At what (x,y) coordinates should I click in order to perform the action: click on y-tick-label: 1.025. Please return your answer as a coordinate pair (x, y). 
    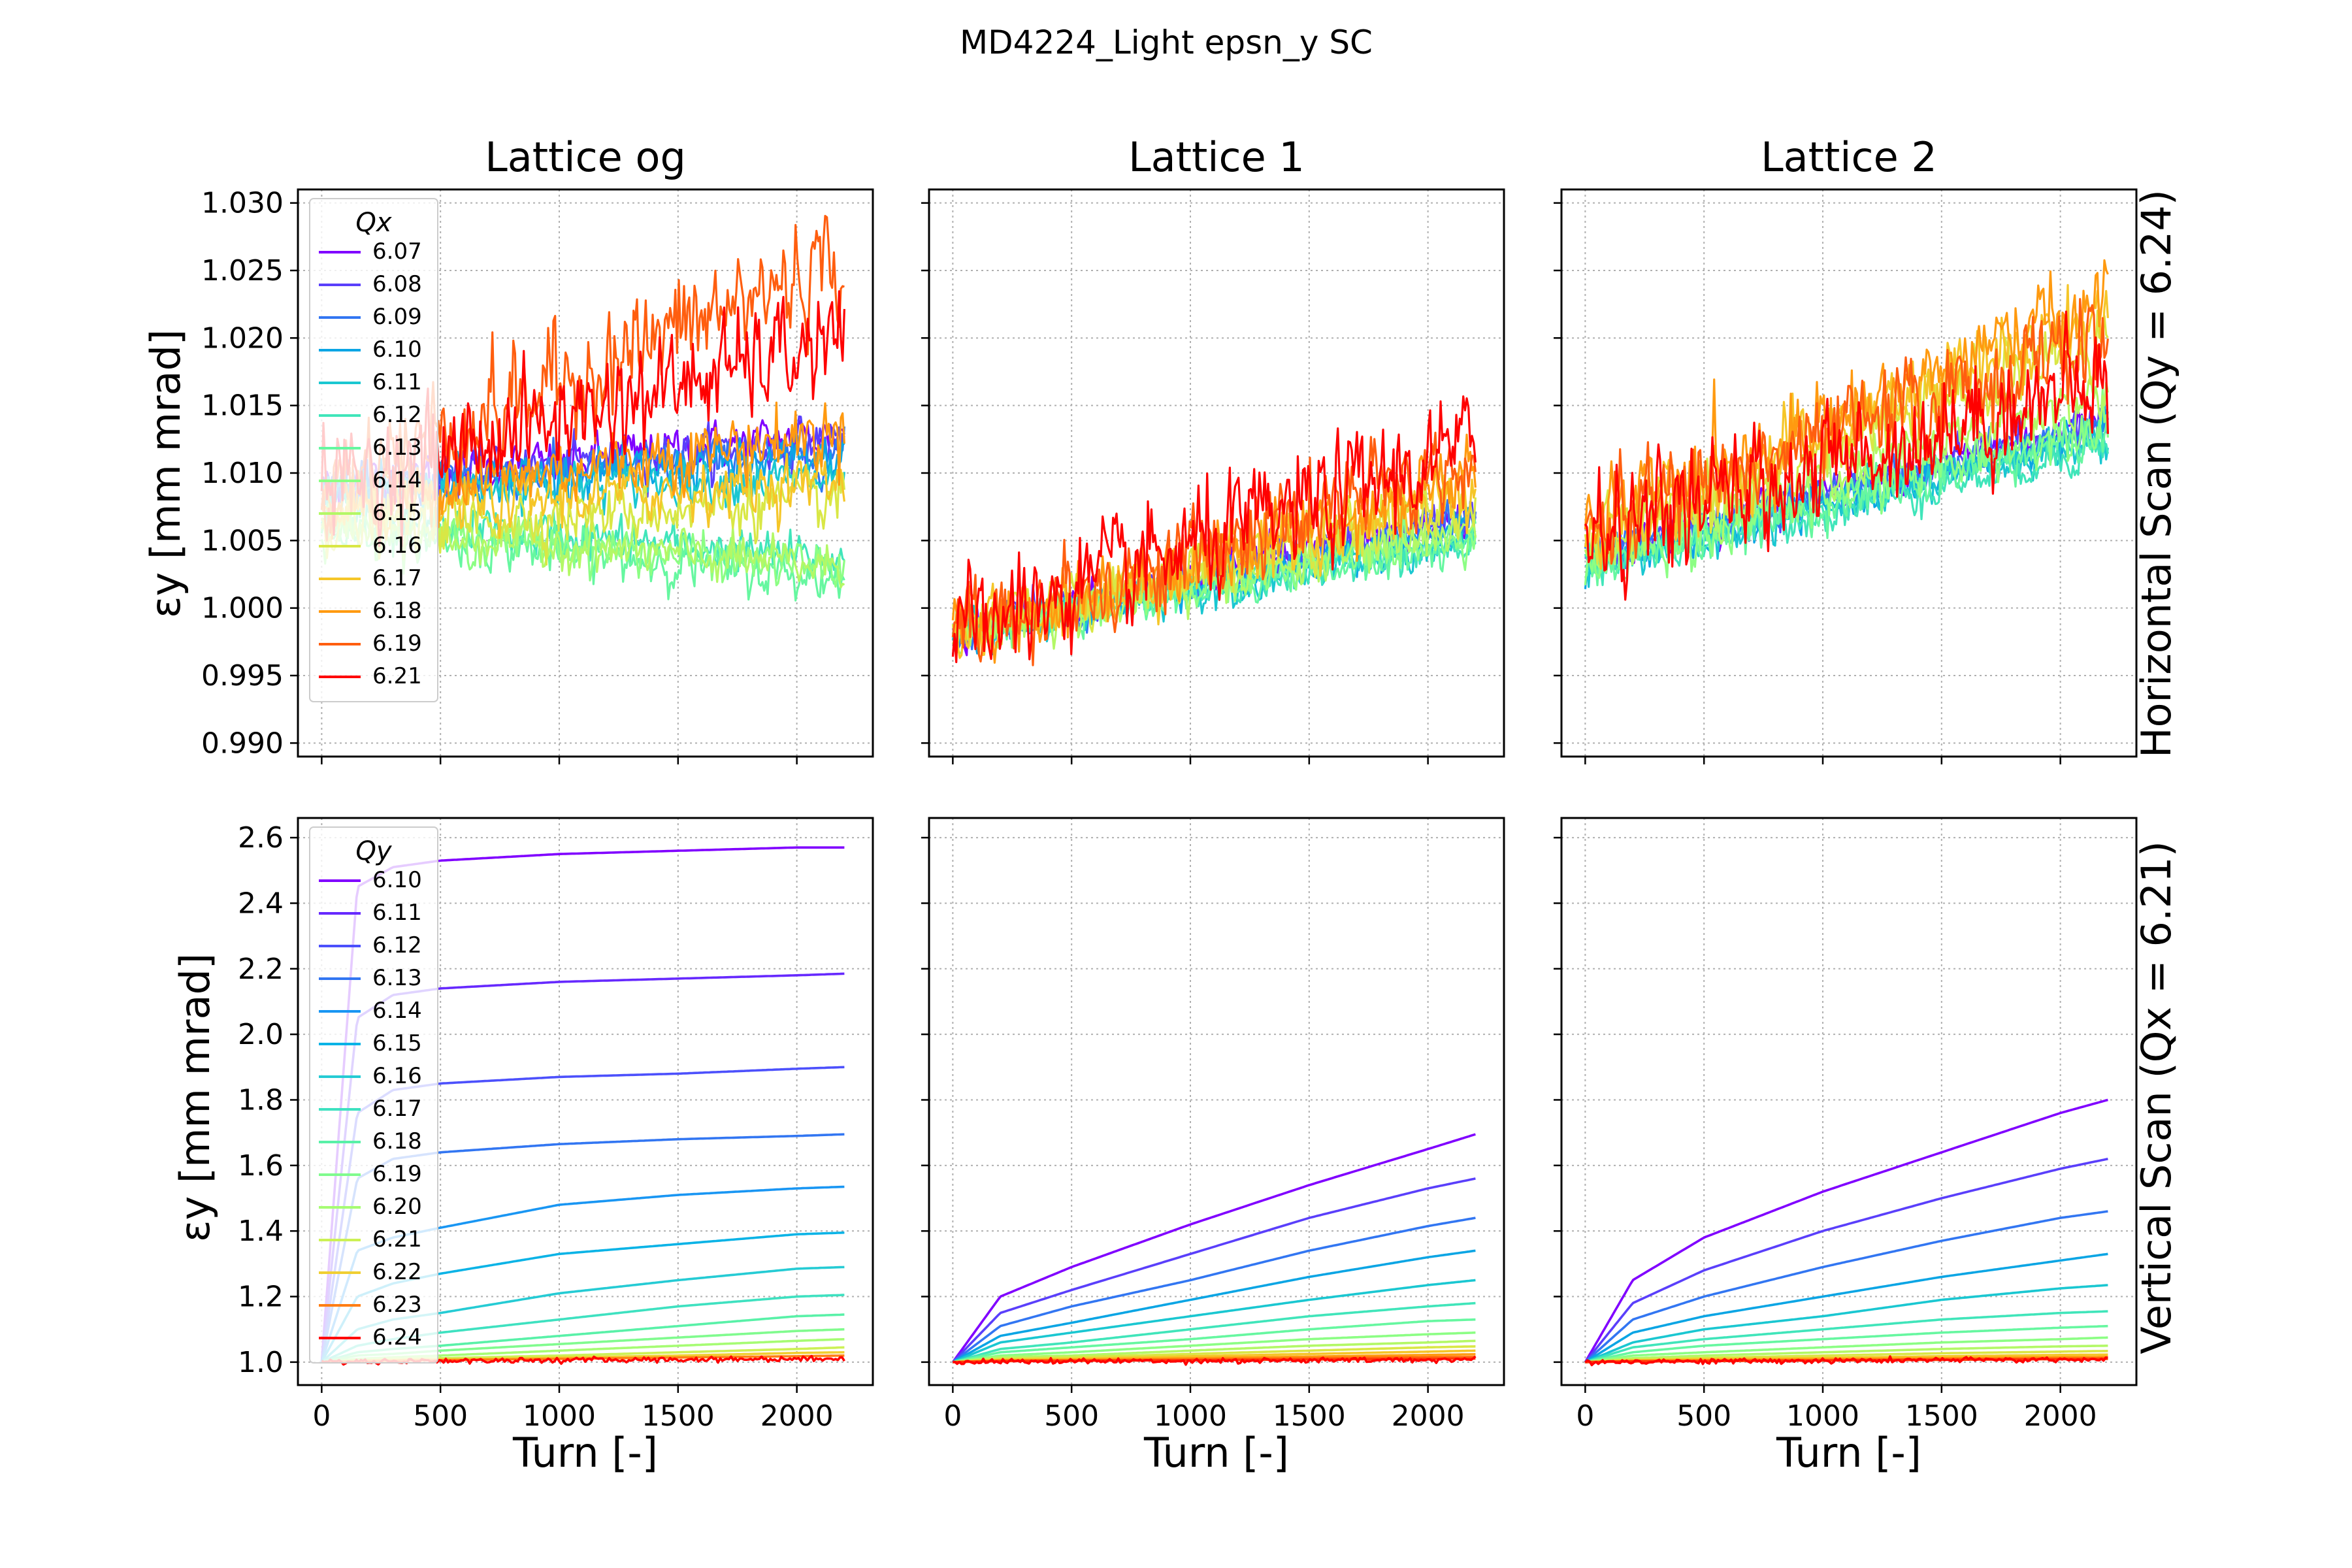
    Looking at the image, I should click on (242, 270).